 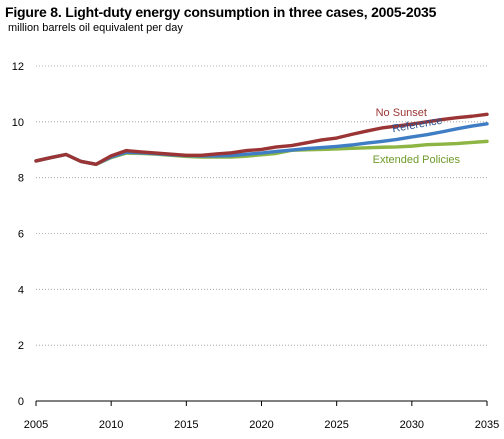 What do you see at coordinates (261, 425) in the screenshot?
I see `x-tick-label: 2020` at bounding box center [261, 425].